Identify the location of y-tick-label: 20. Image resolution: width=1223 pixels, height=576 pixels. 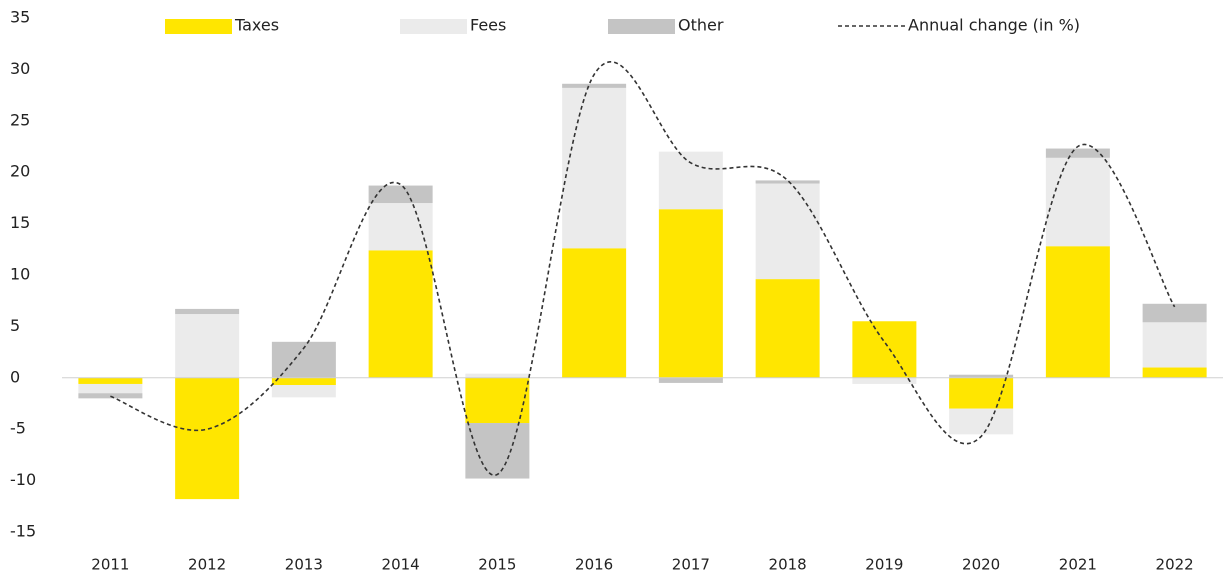
(20, 171).